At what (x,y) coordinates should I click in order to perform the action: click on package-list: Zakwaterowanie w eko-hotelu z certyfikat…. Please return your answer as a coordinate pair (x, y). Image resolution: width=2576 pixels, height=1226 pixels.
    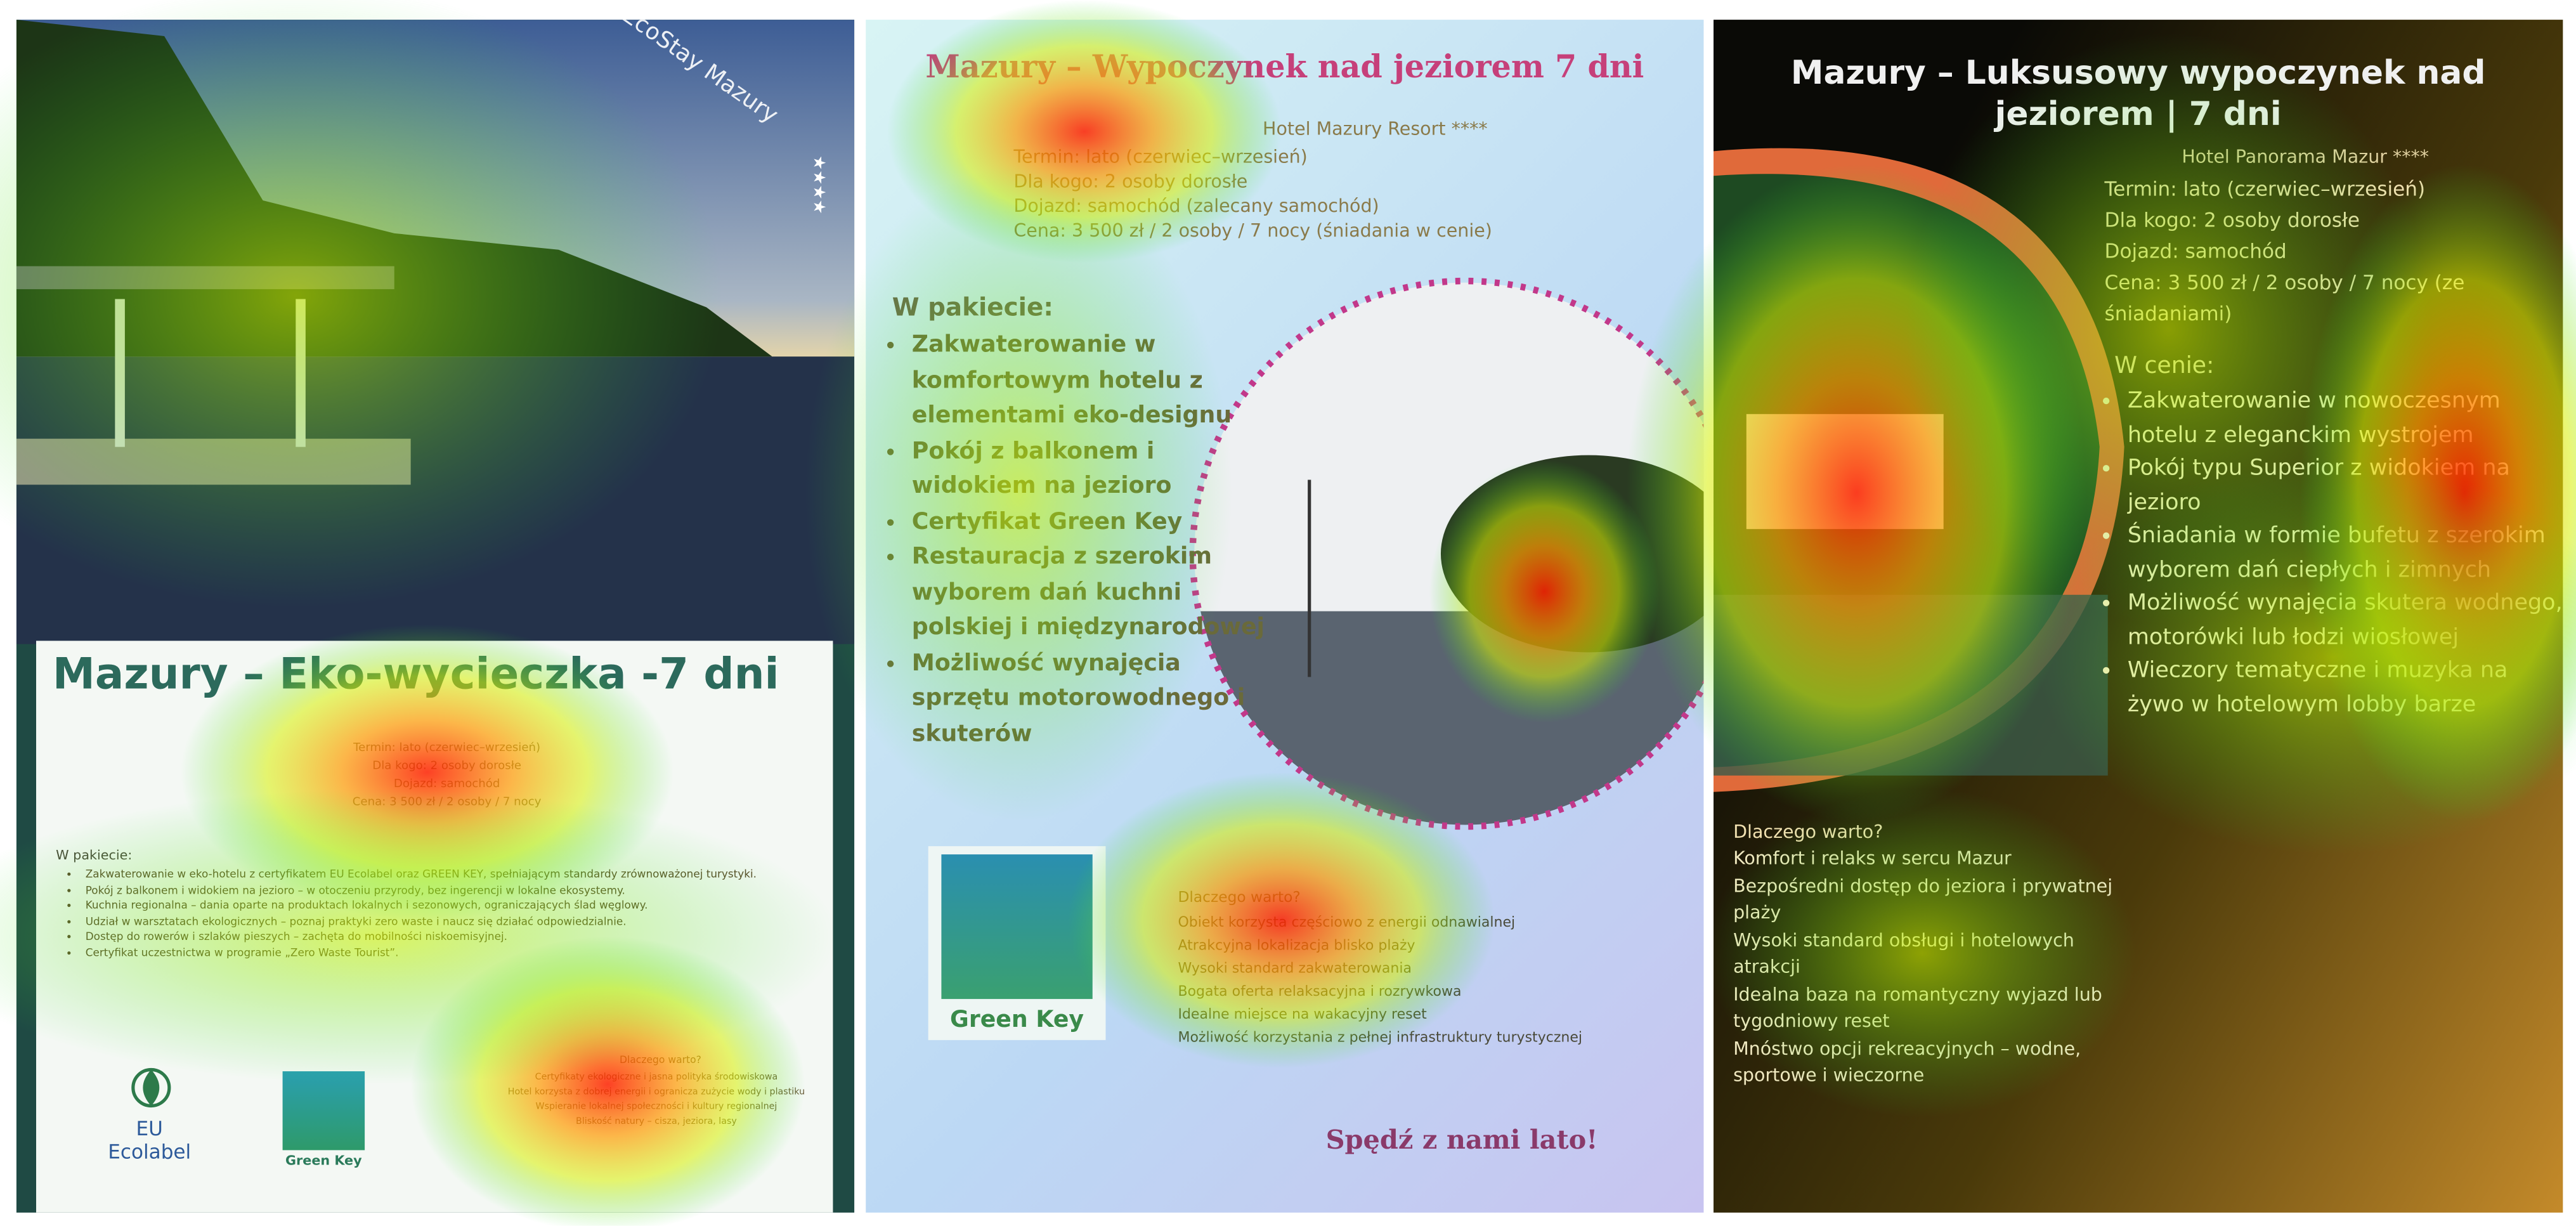
    Looking at the image, I should click on (438, 915).